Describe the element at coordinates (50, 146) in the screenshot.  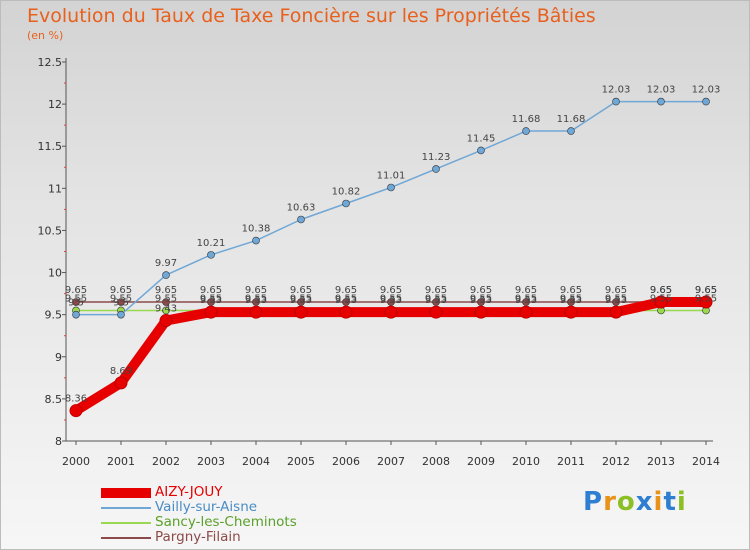
I see `y-tick-label: 11.5` at that location.